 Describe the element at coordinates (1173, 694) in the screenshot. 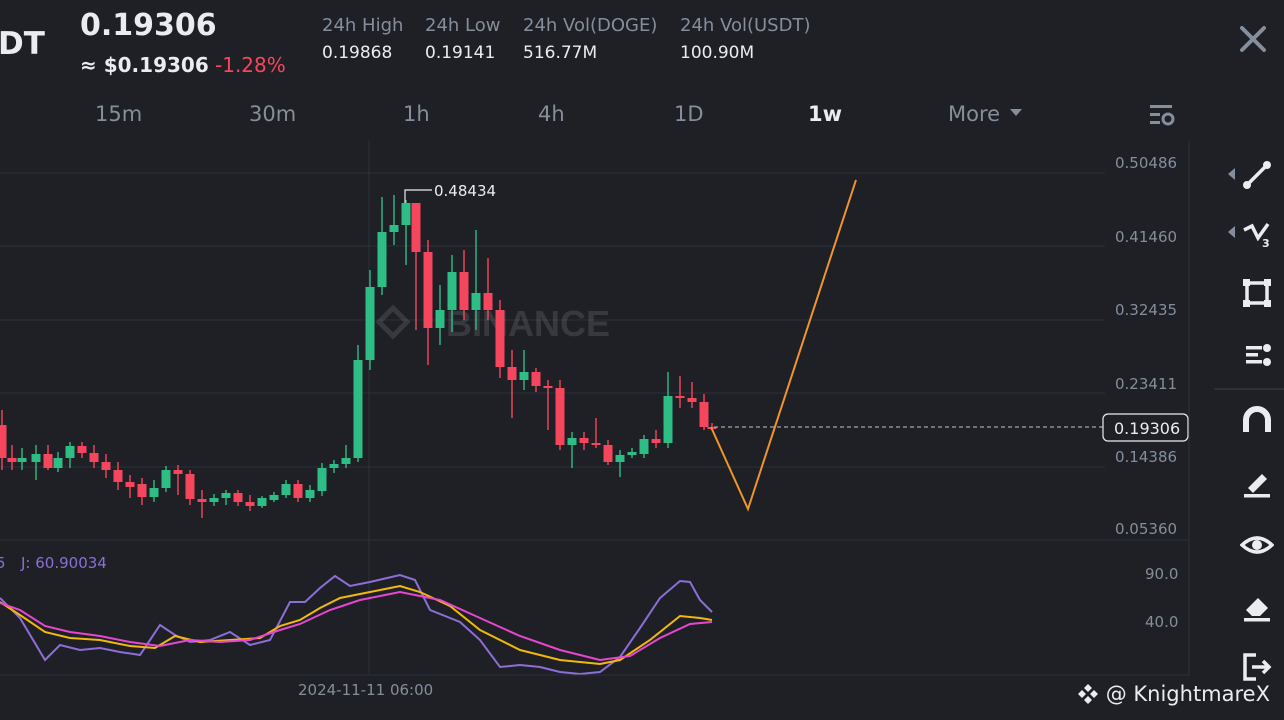

I see `author-watermark: @ KnightmareX` at that location.